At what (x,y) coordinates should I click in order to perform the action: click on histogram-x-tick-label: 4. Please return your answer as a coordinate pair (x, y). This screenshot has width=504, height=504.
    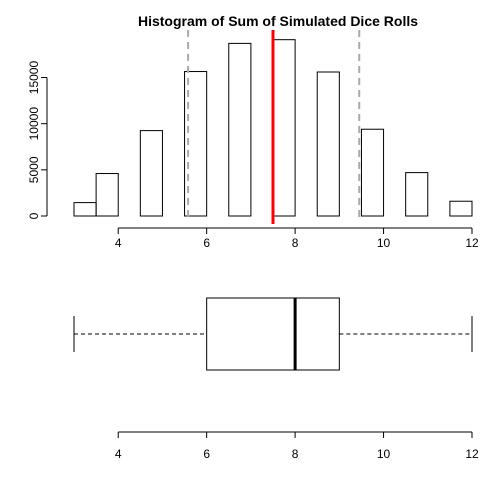
    Looking at the image, I should click on (118, 243).